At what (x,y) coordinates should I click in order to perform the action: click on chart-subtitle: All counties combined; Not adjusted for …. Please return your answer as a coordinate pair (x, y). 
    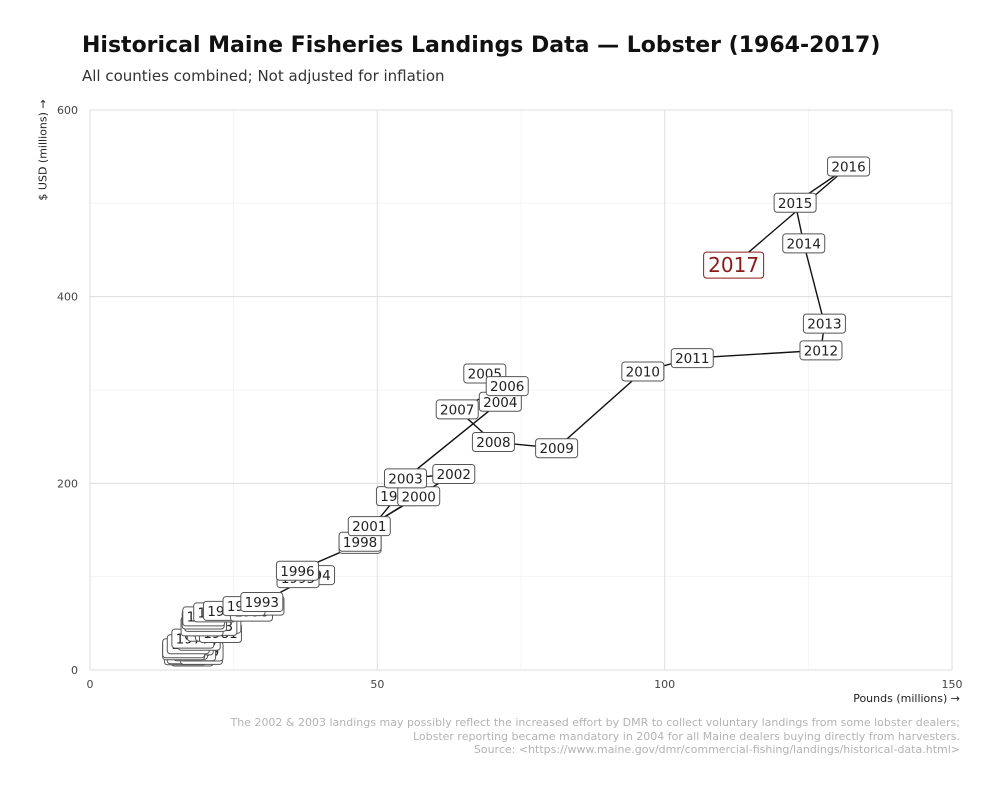
    Looking at the image, I should click on (263, 76).